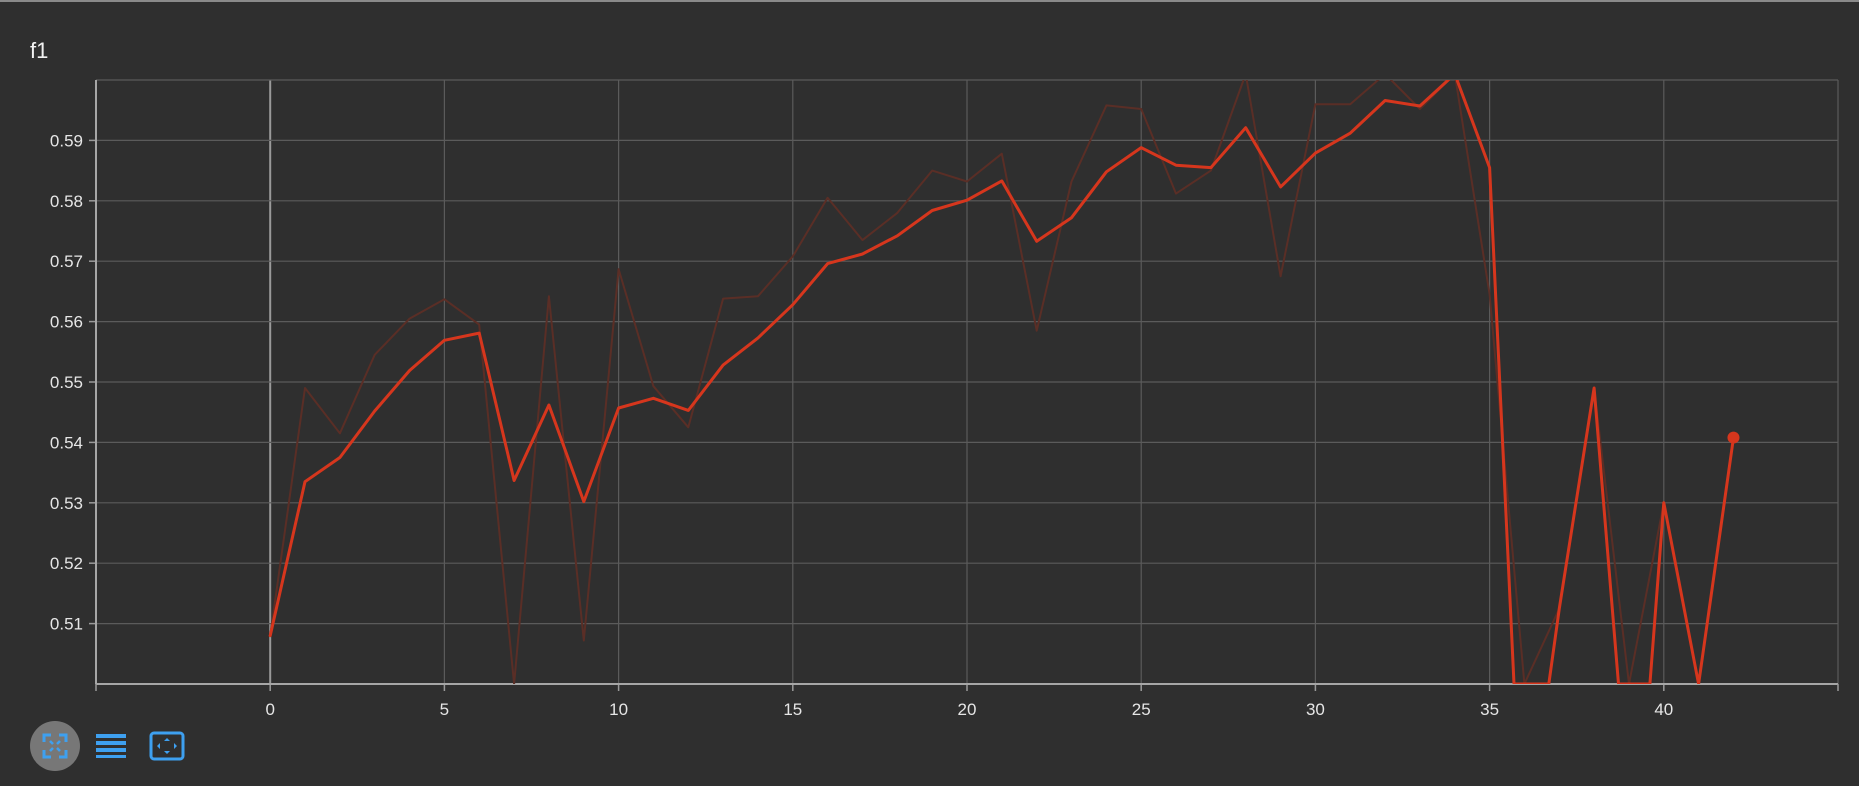  I want to click on toggle-expand-button, so click(167, 746).